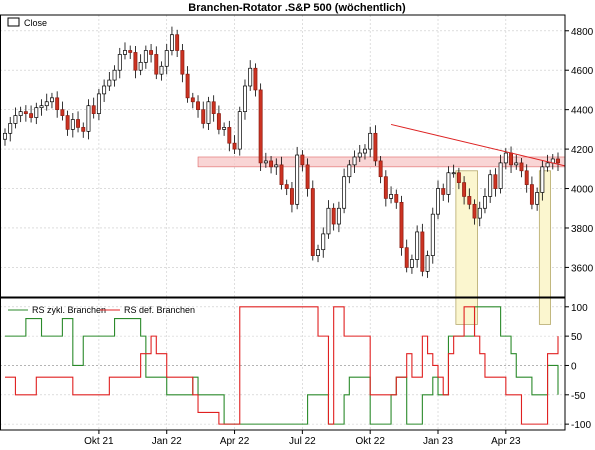 The height and width of the screenshot is (450, 595). Describe the element at coordinates (159, 310) in the screenshot. I see `rs-defensive-legend-label: RS def. Branchen` at that location.